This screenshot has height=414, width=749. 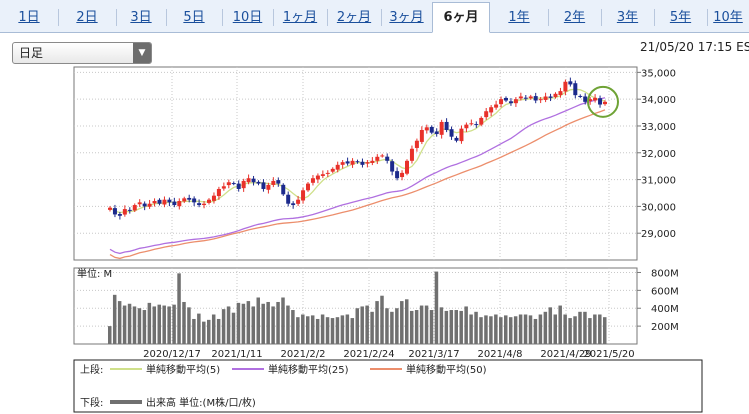 What do you see at coordinates (519, 17) in the screenshot?
I see `tab-10: 1年` at bounding box center [519, 17].